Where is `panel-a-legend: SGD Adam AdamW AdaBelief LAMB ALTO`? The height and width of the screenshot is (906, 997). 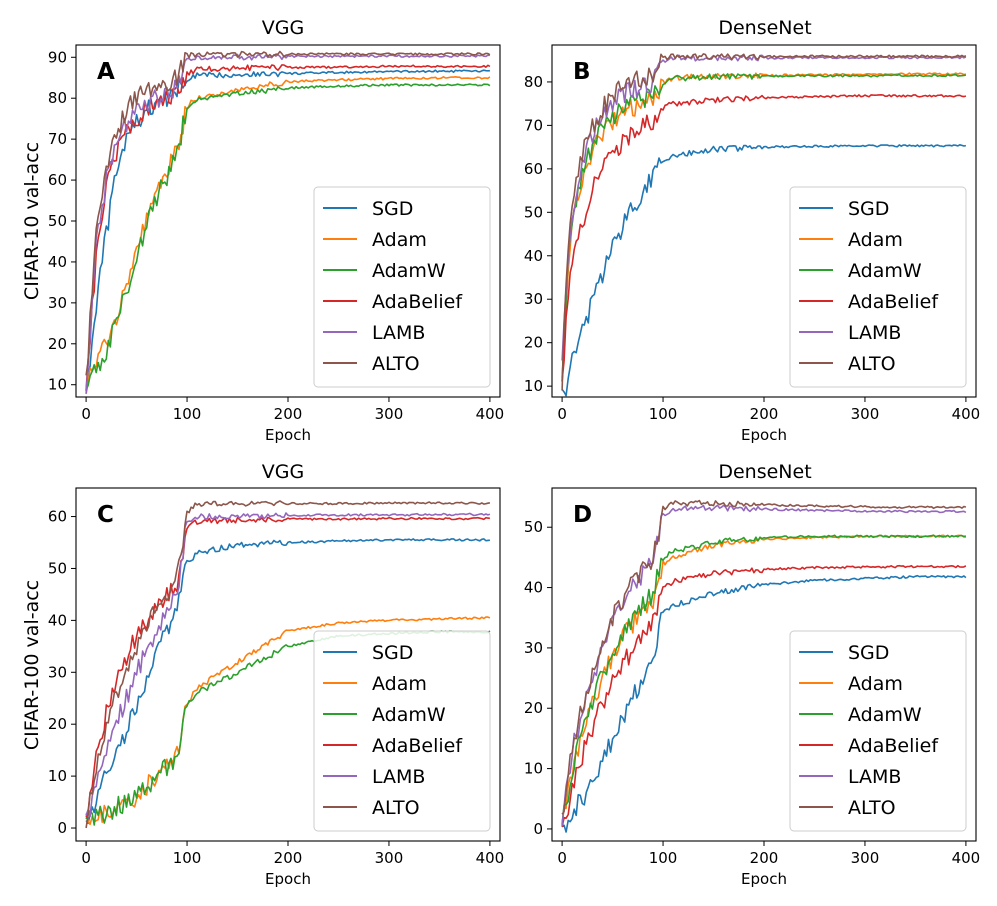
panel-a-legend: SGD Adam AdamW AdaBelief LAMB ALTO is located at coordinates (402, 287).